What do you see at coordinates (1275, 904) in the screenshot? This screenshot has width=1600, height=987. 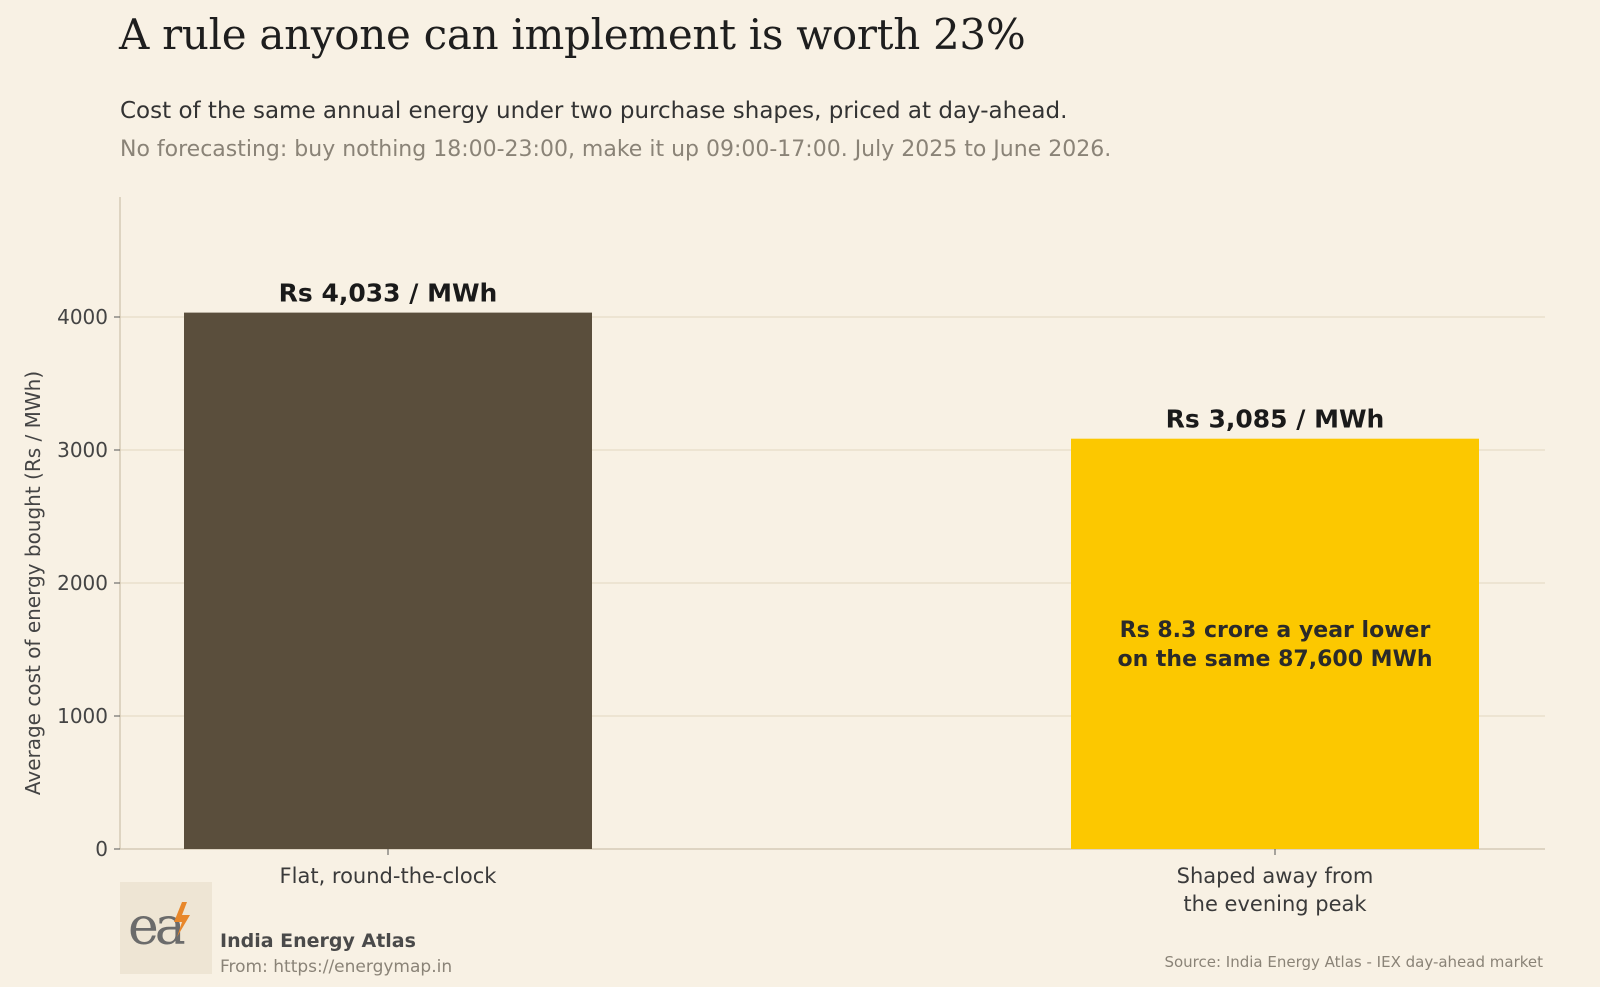 I see `x-category-label: the evening peak` at bounding box center [1275, 904].